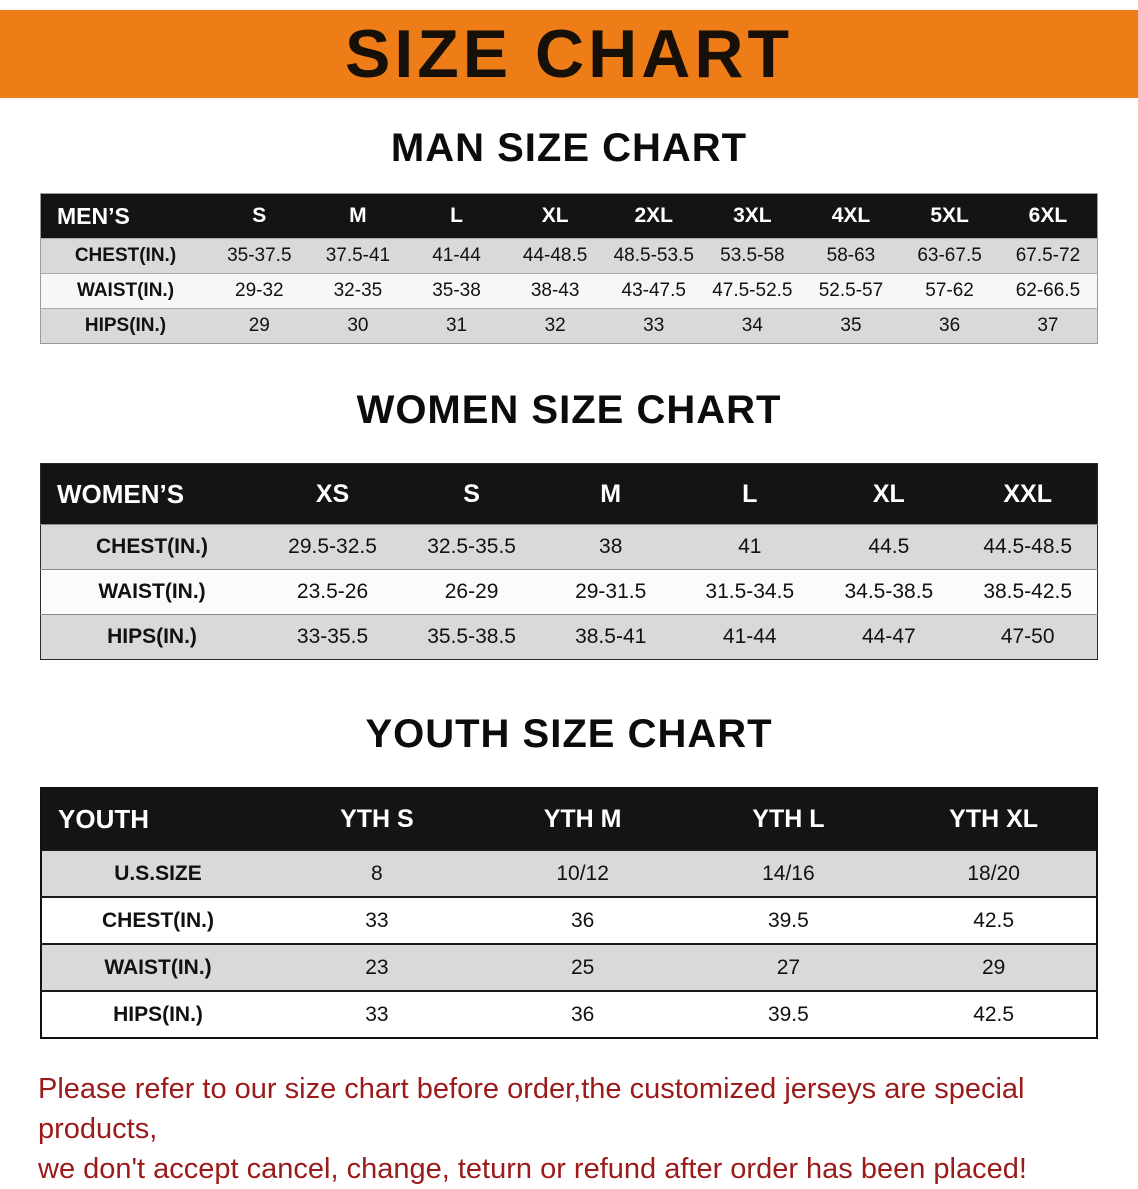  Describe the element at coordinates (752, 216) in the screenshot. I see `size-header-cell: 3XL` at that location.